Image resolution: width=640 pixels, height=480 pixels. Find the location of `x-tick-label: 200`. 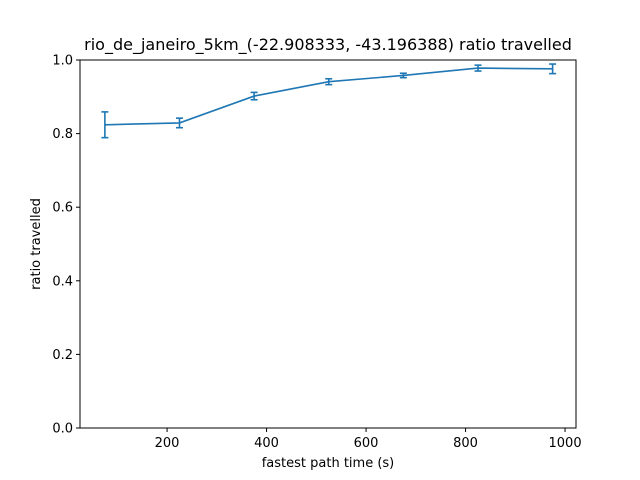

x-tick-label: 200 is located at coordinates (167, 443).